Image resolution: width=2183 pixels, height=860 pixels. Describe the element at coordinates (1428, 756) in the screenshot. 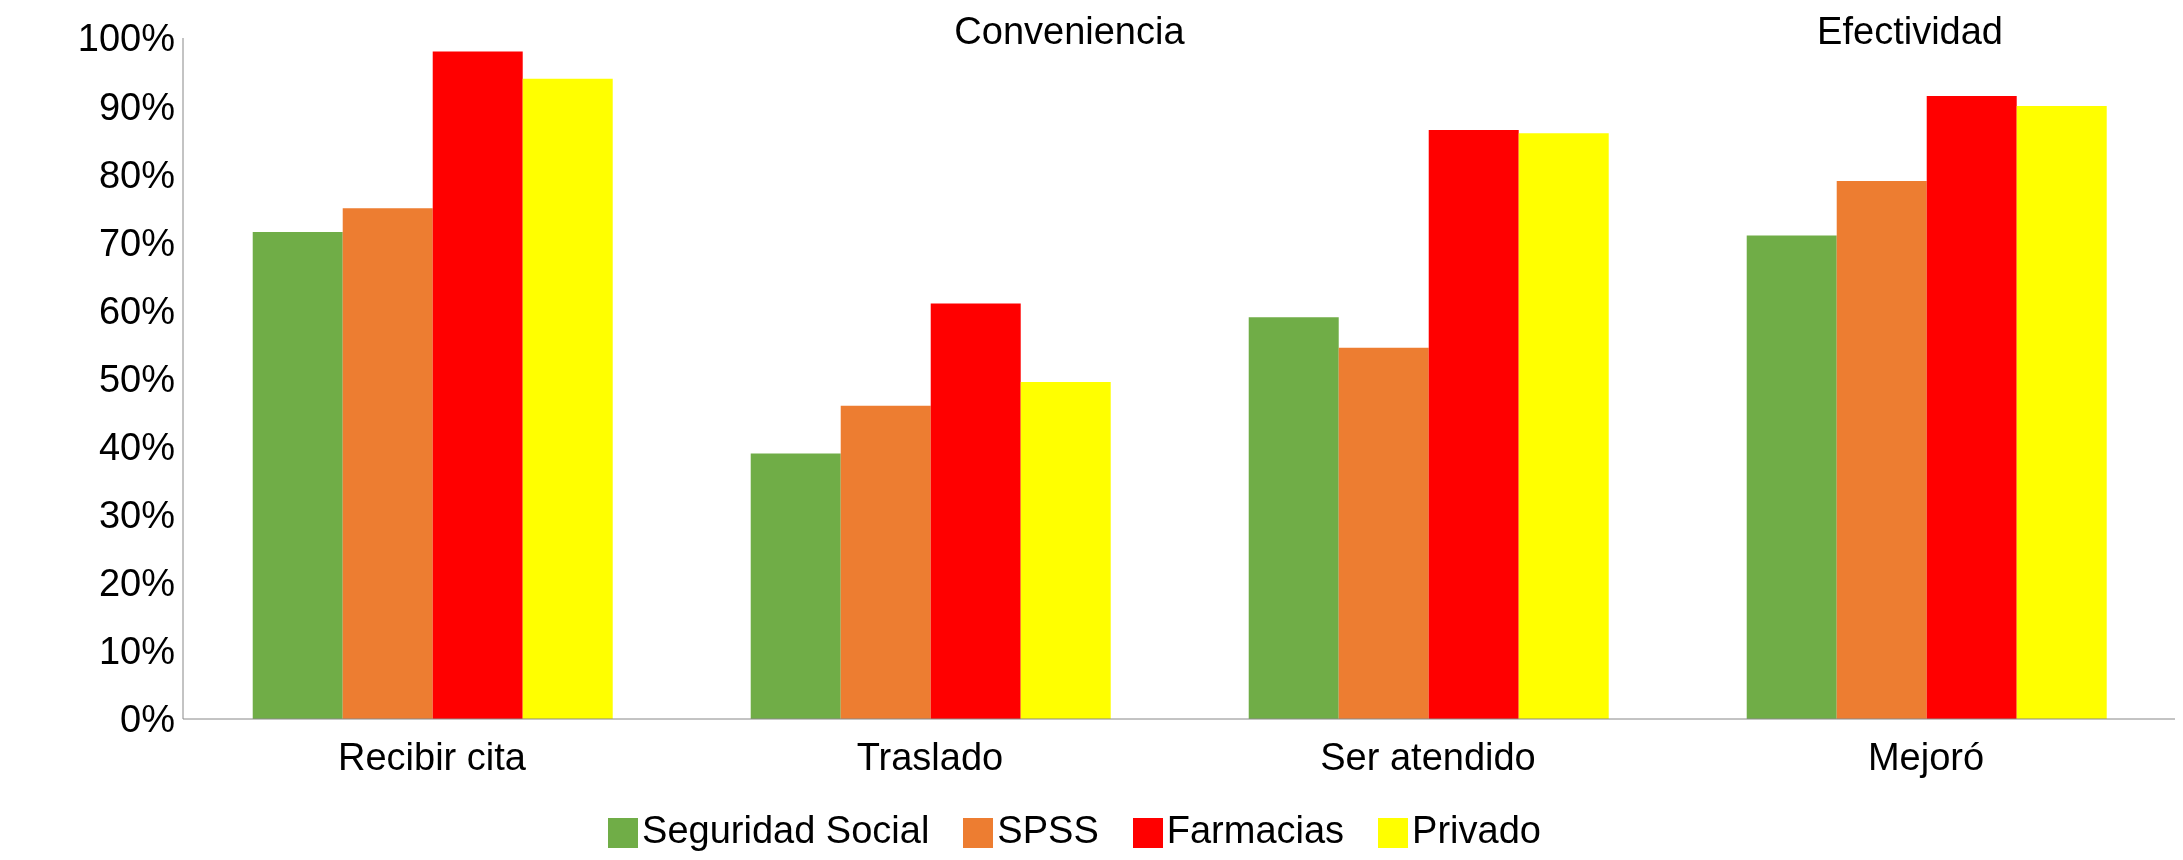

I see `x-tick-label: Ser atendido` at that location.